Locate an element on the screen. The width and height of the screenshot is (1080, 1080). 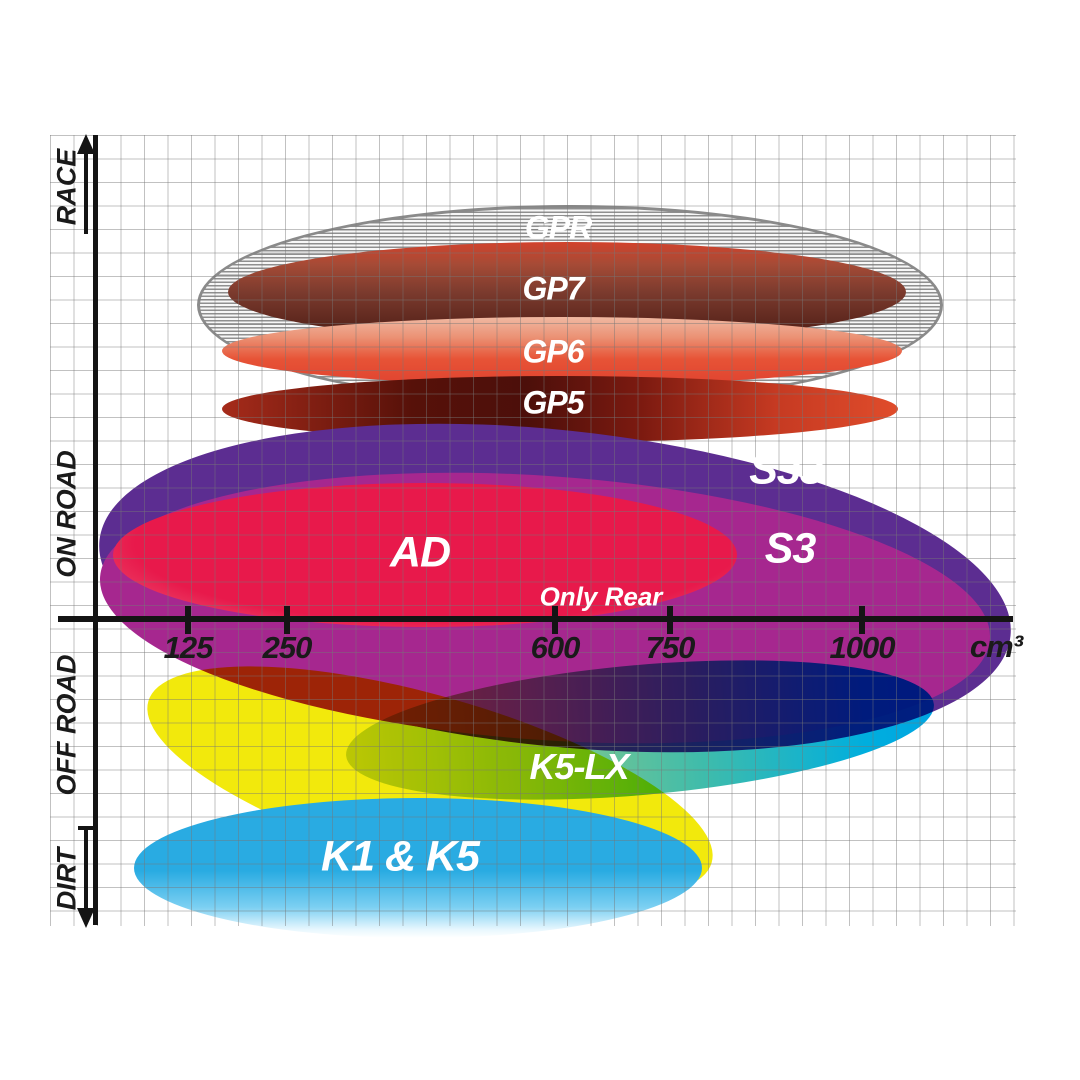
label-ad: AD is located at coordinates (420, 552).